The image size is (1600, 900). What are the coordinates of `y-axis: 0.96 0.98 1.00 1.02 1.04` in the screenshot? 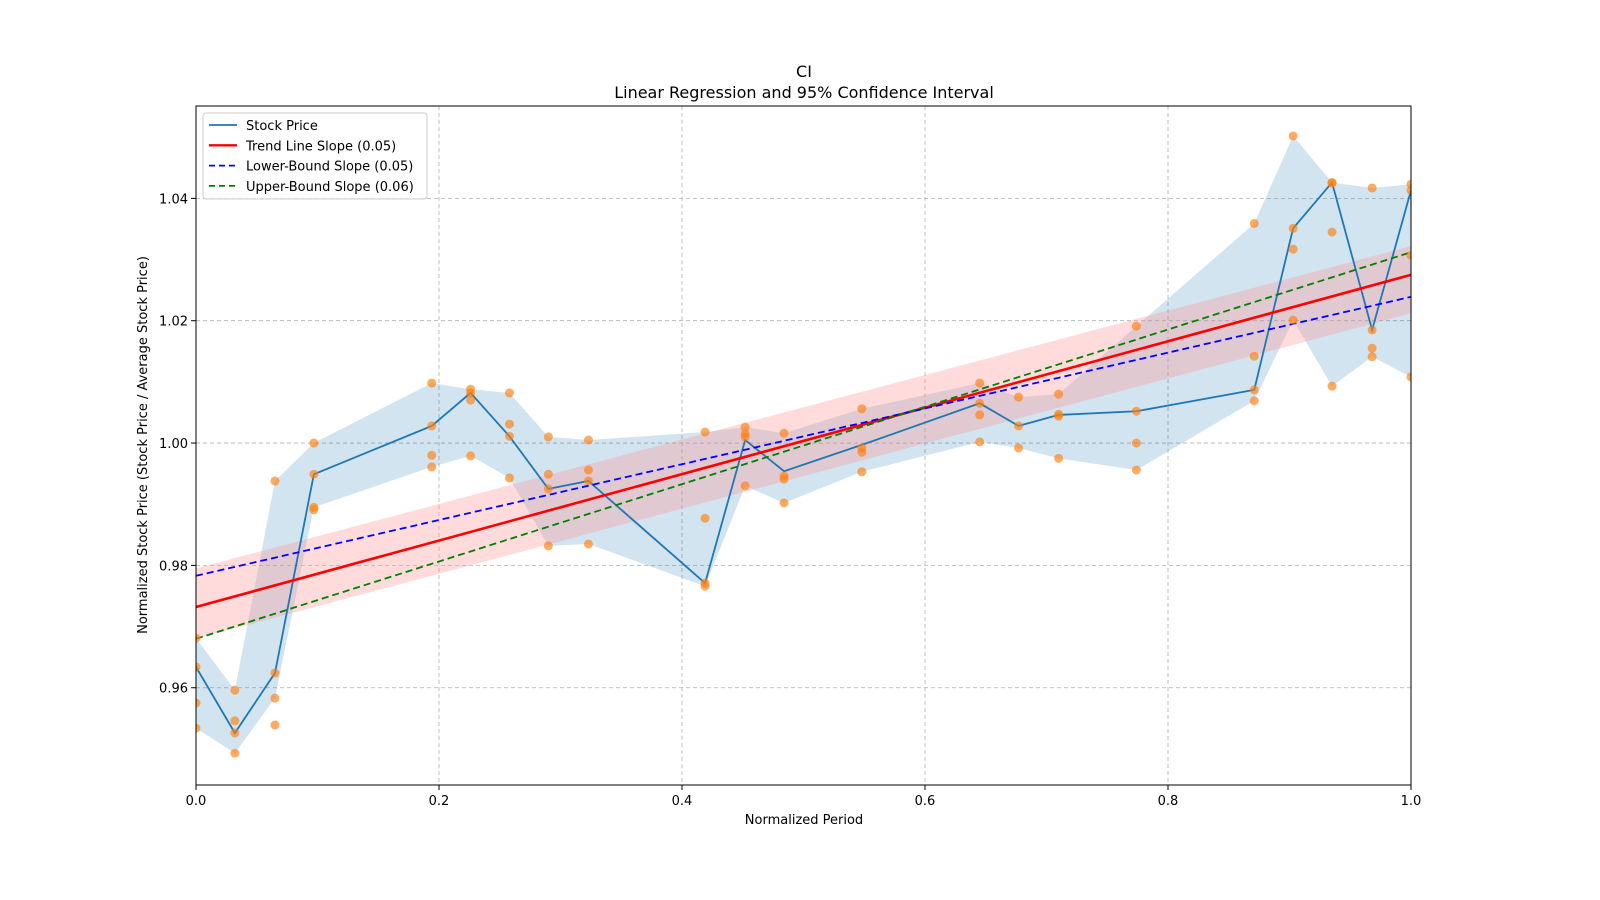 It's located at (177, 444).